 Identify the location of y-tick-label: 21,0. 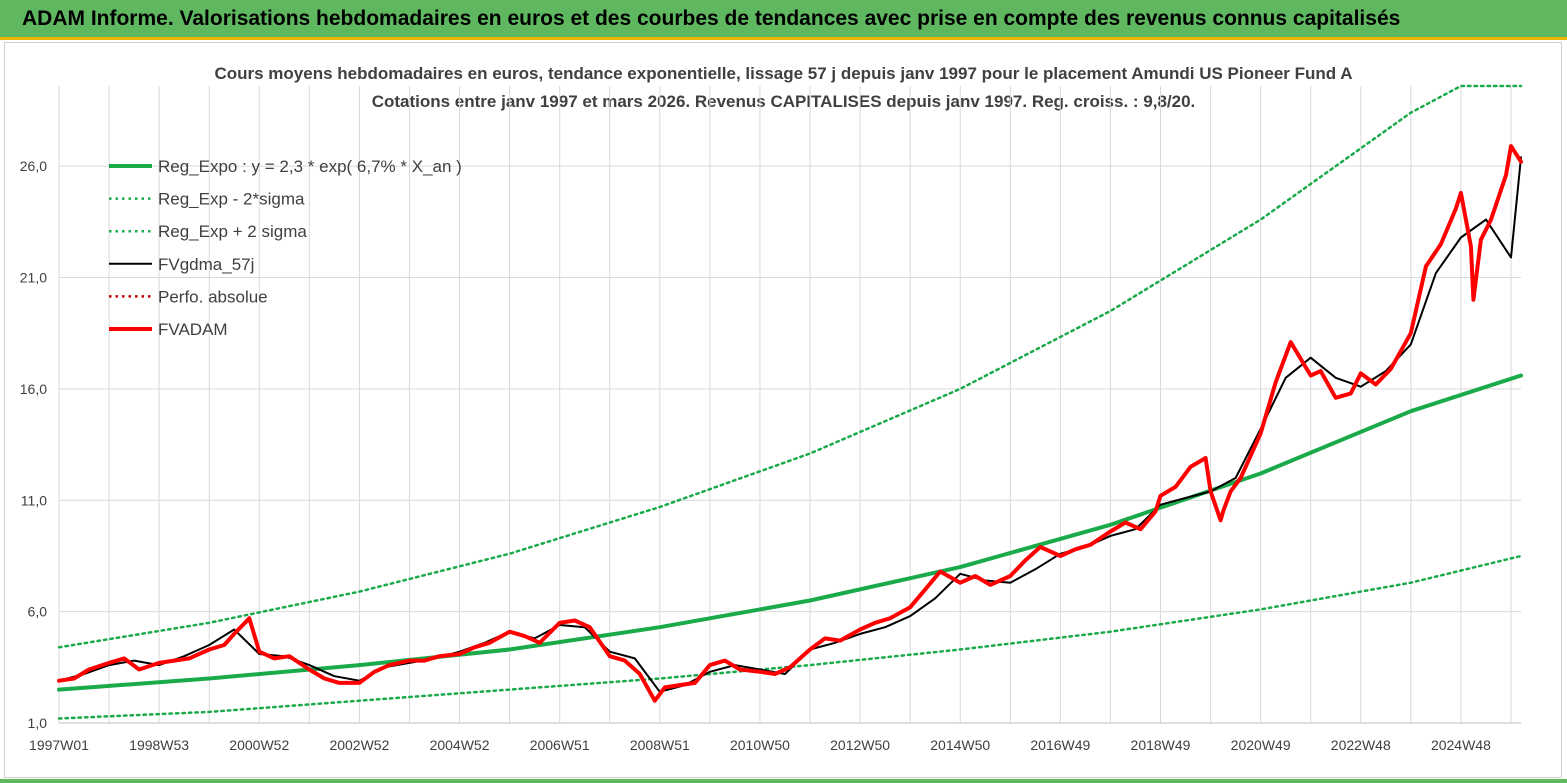
(33, 278).